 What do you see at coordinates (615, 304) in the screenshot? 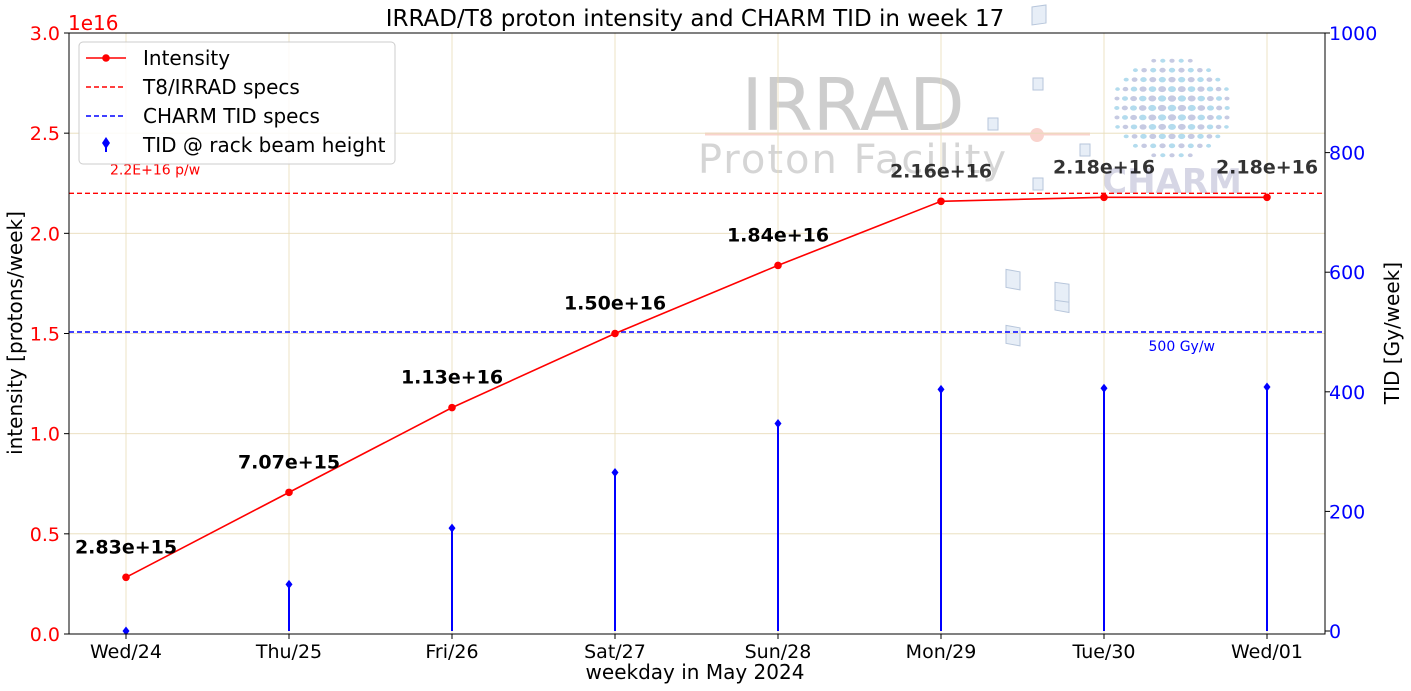
I see `intensity-data-label: 1.50e+16` at bounding box center [615, 304].